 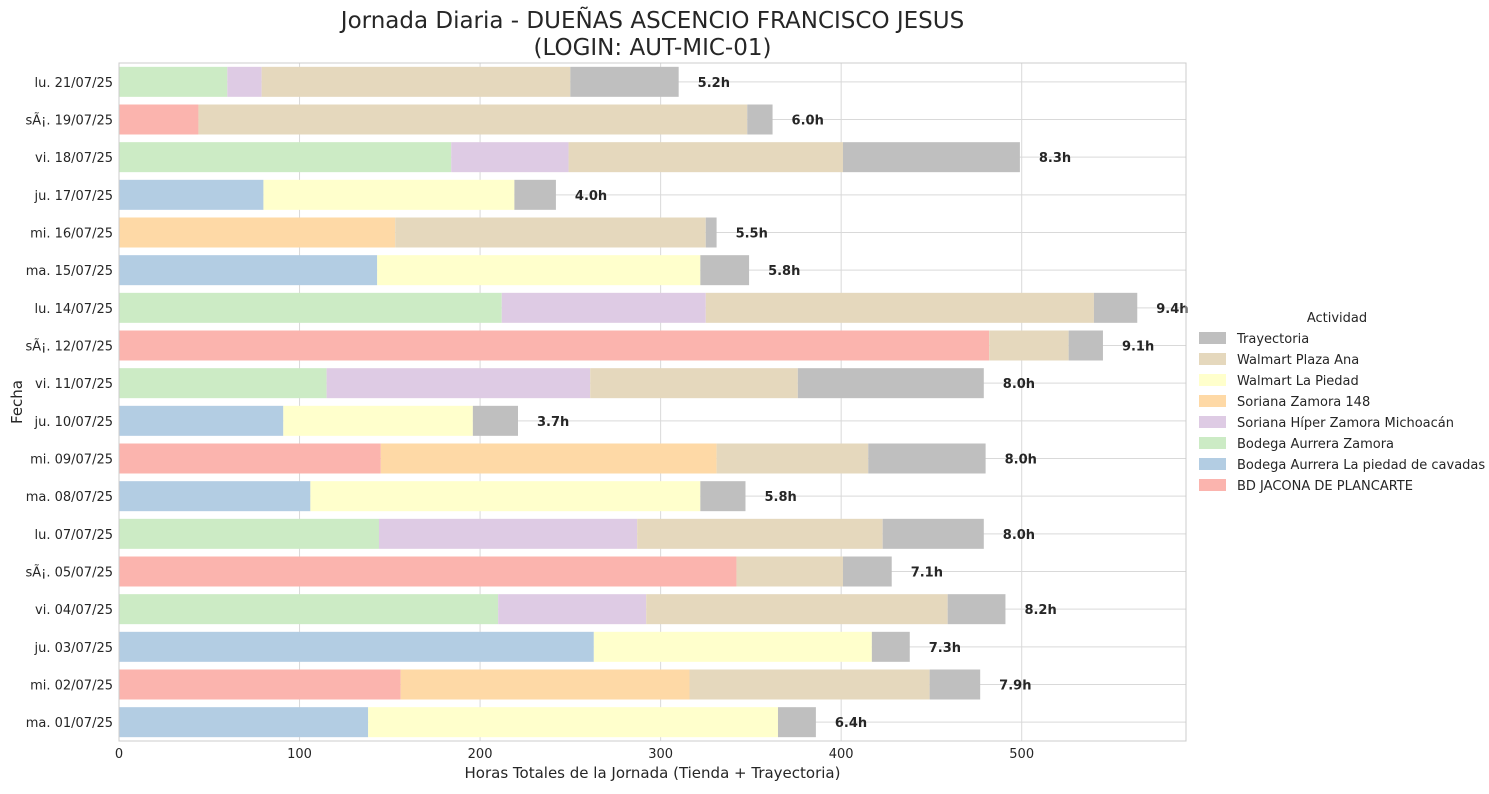 I want to click on x-tick-labels: 0 100 200 300 400 500, so click(x=574, y=754).